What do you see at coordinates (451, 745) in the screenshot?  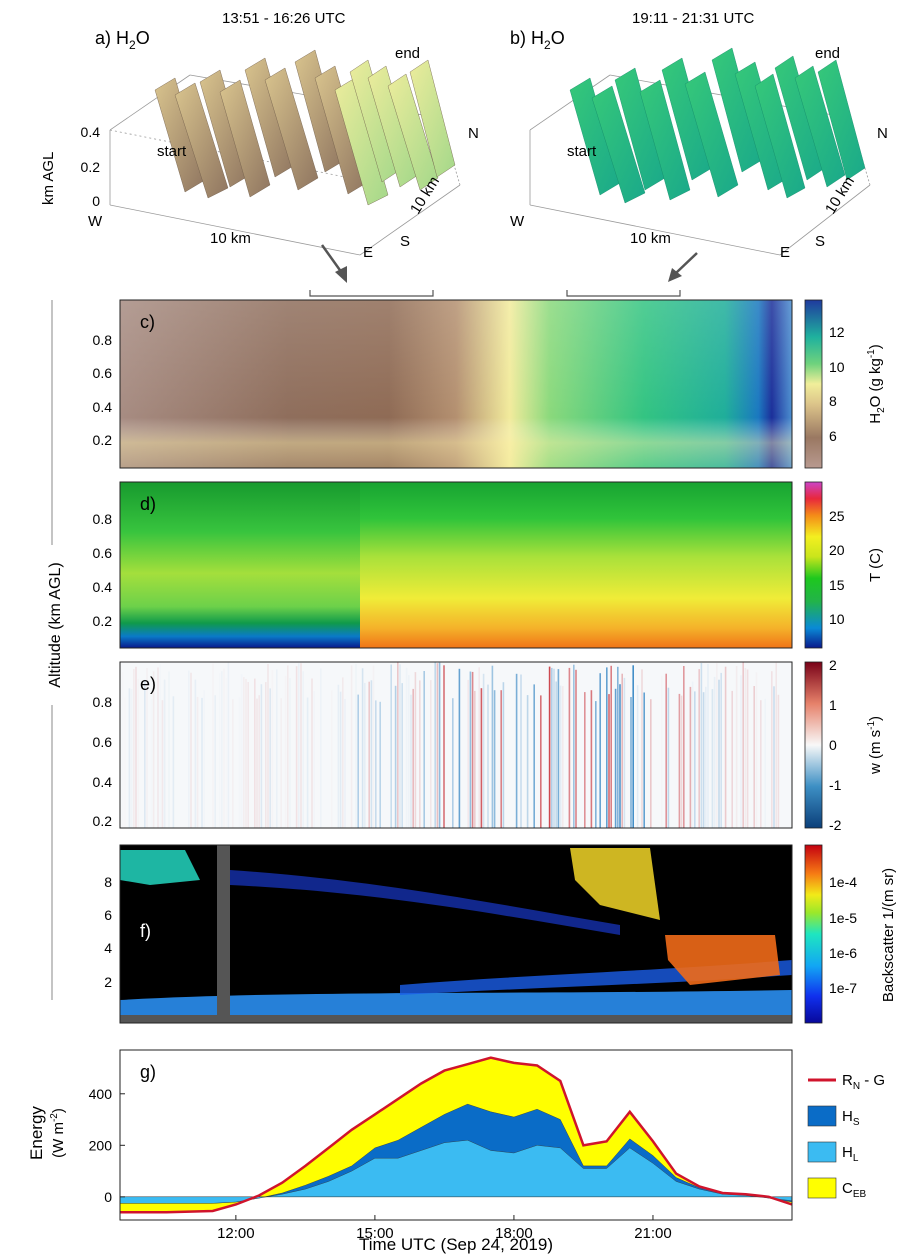 I see `panel-e-stripes` at bounding box center [451, 745].